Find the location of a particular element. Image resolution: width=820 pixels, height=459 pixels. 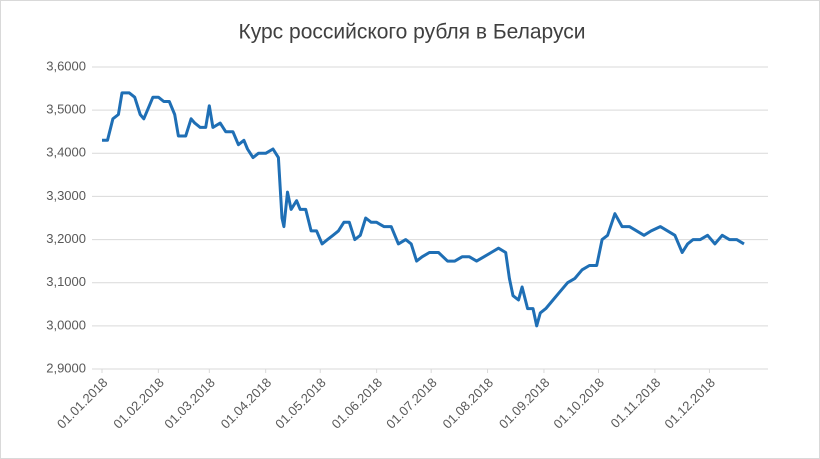

y-tick-label: 3,1000 is located at coordinates (66, 281).